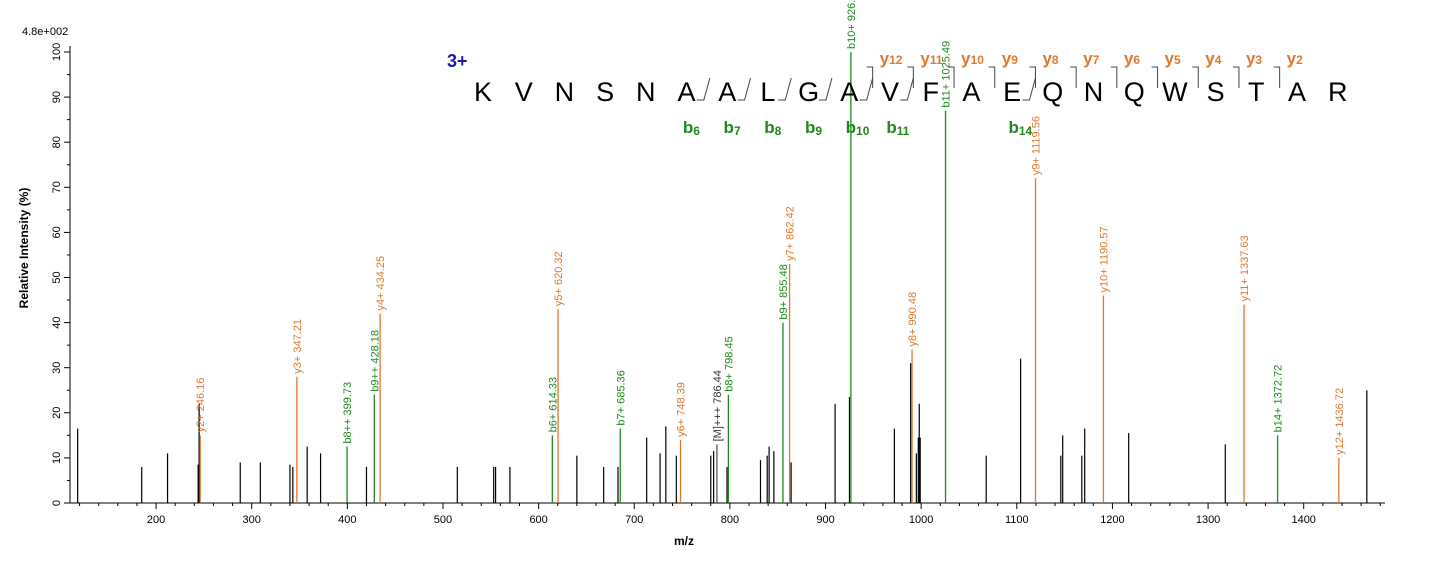 Image resolution: width=1436 pixels, height=562 pixels. Describe the element at coordinates (1256, 92) in the screenshot. I see `residue: T` at that location.